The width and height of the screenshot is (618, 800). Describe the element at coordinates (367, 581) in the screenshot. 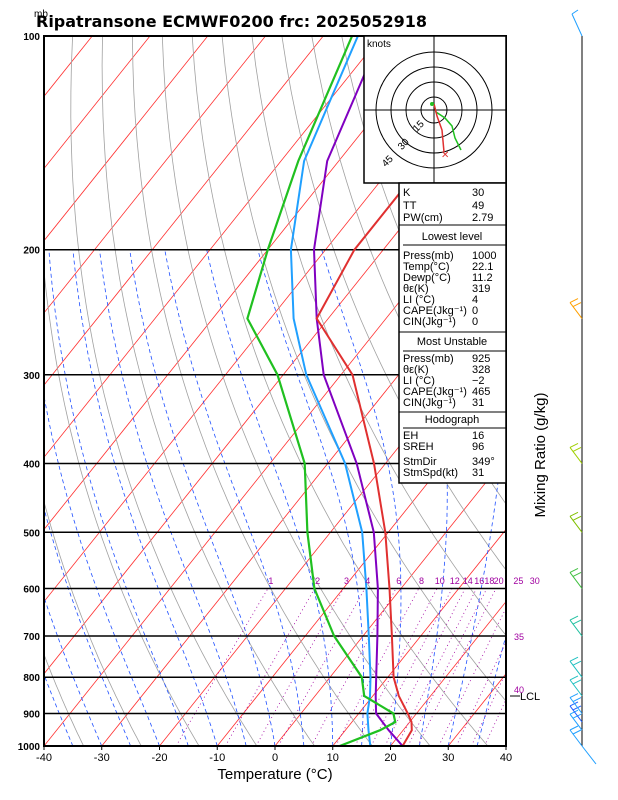

I see `mixing-ratio-label: 4` at that location.